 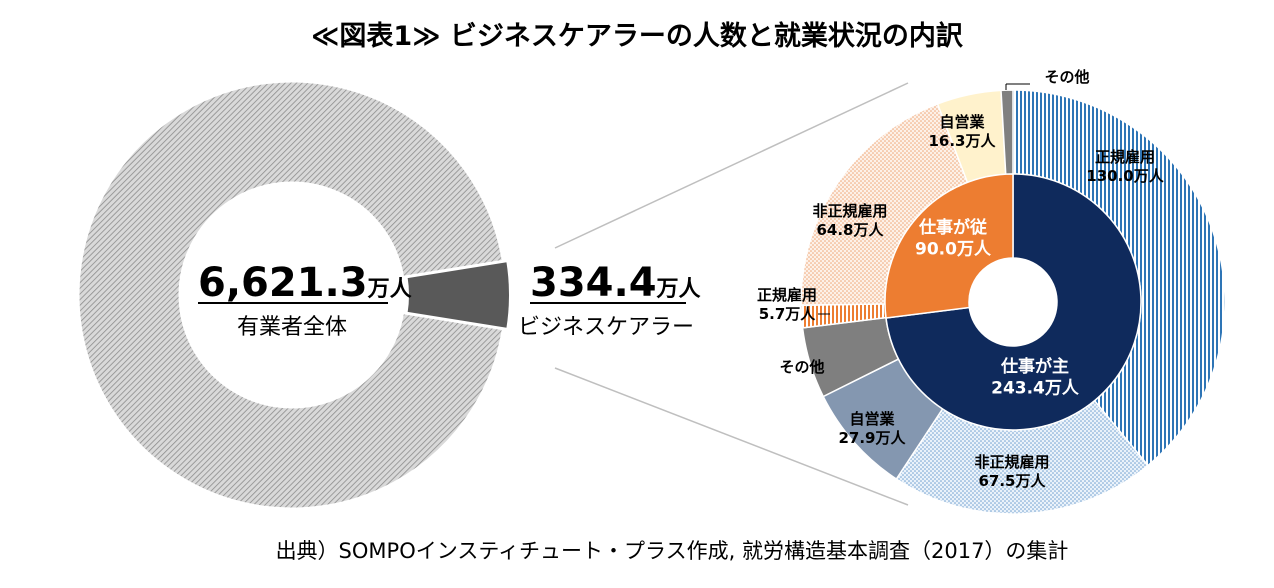 I want to click on inner-slice-work-side, so click(x=949, y=246).